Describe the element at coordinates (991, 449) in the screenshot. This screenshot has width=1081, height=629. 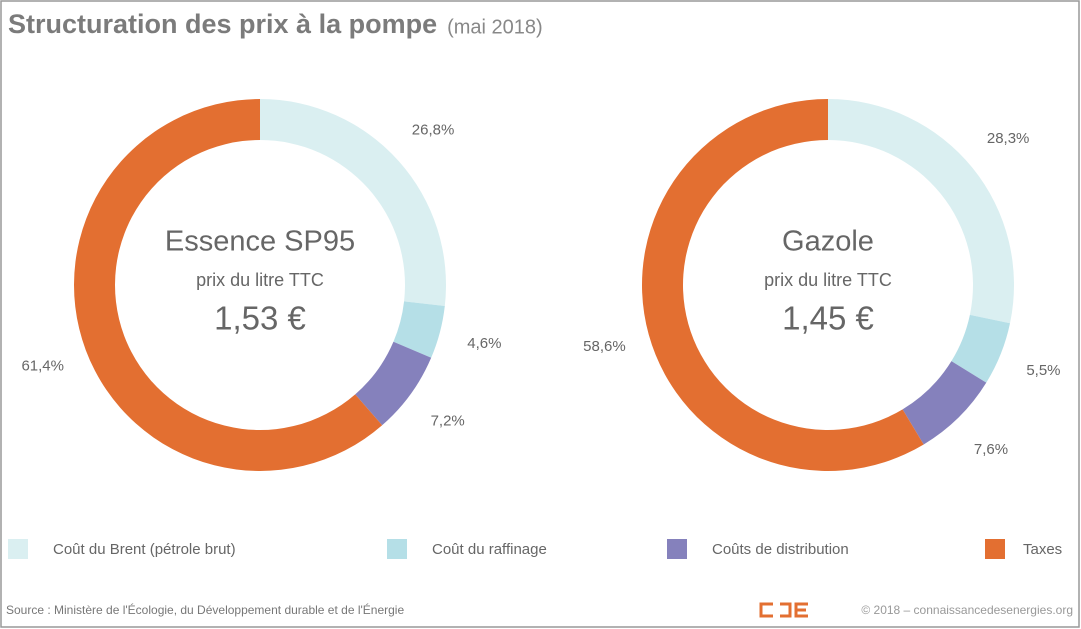
I see `data-label: 7,6%` at that location.